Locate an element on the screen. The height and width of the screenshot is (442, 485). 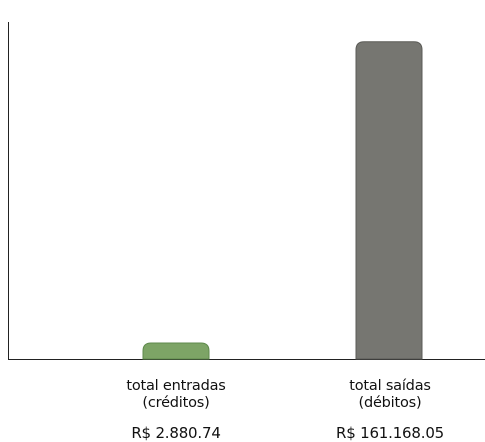
category-label-saidas-line2: (débitos) is located at coordinates (390, 403).